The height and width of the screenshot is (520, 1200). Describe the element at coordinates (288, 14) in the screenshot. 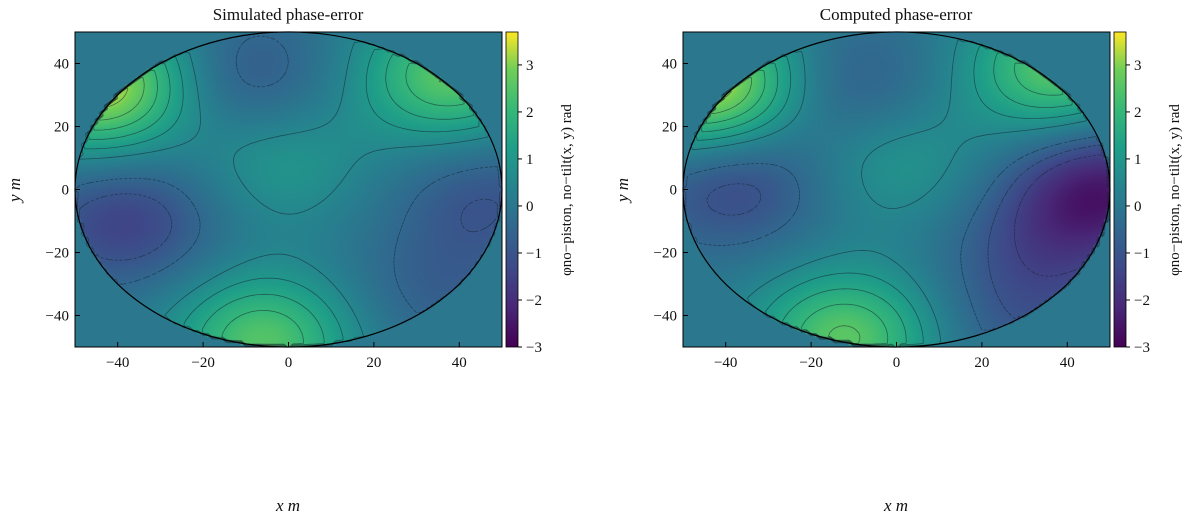

I see `panel-title: Simulated phase-error` at that location.